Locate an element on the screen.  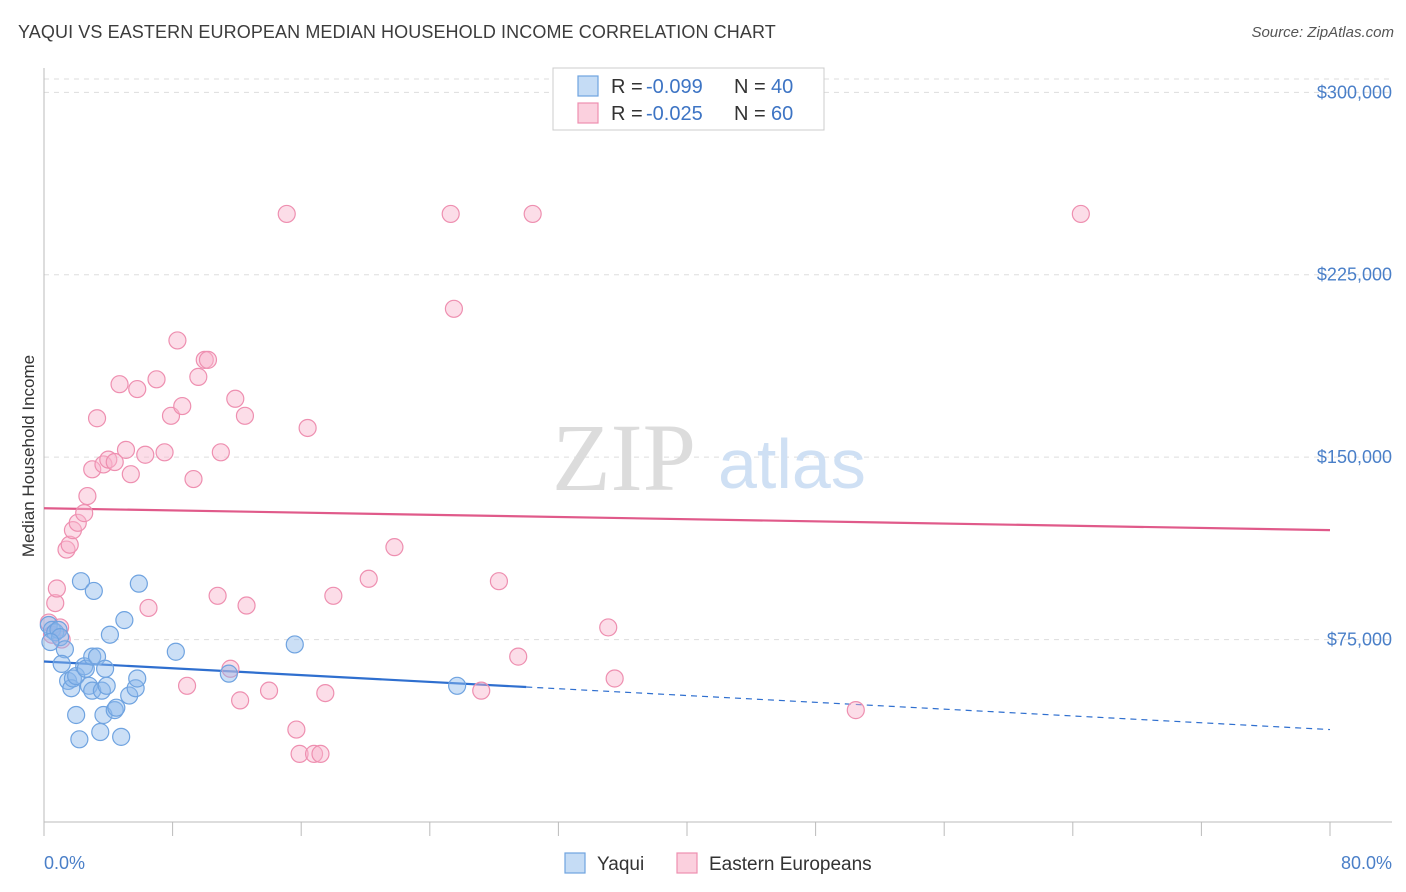
bottom-legend-eastern: Eastern Europeans is located at coordinates (790, 864).